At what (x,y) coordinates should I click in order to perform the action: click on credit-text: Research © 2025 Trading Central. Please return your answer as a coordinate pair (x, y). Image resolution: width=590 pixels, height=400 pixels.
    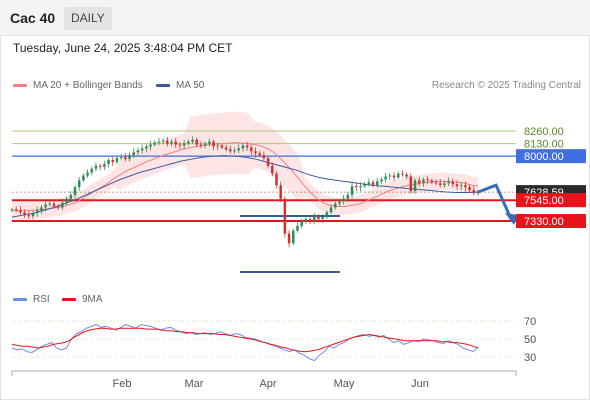
    Looking at the image, I should click on (506, 85).